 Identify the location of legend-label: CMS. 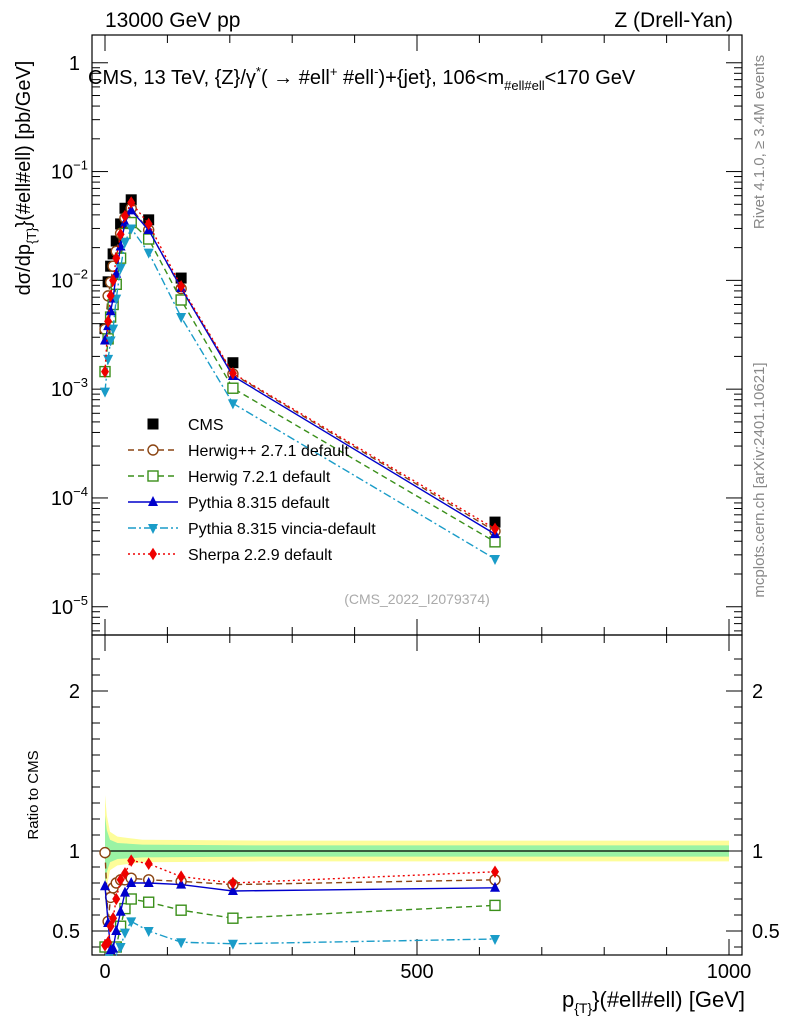
(206, 425).